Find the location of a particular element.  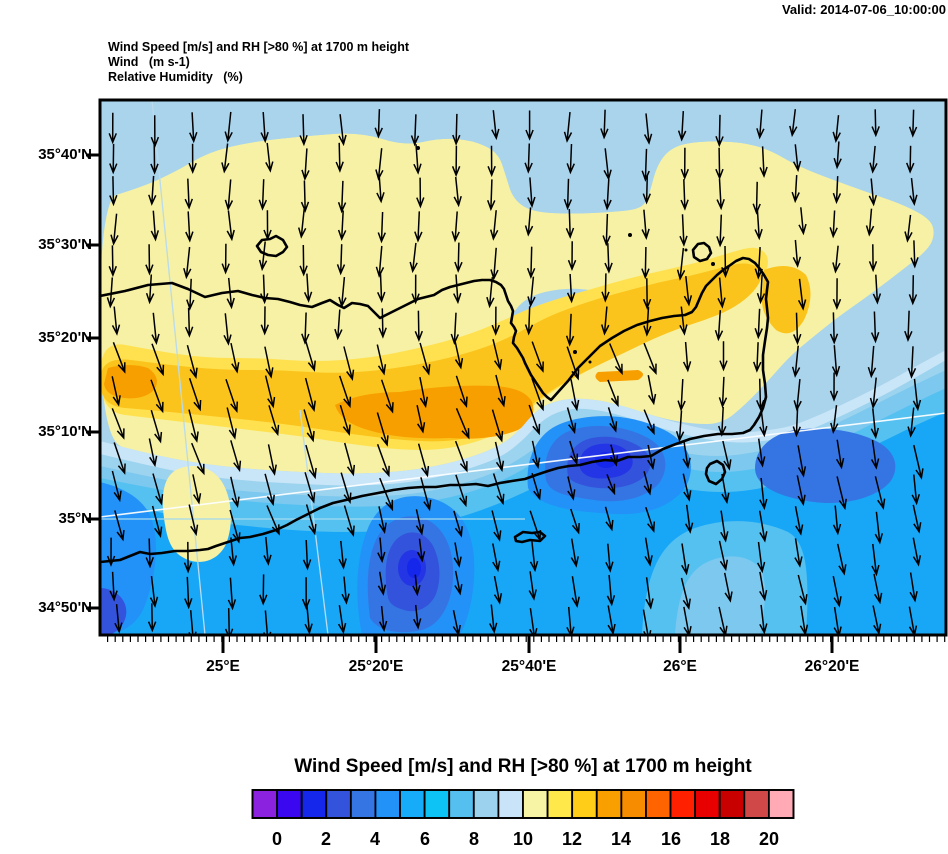

map-title-line3: Relative Humidity (%) is located at coordinates (175, 77).